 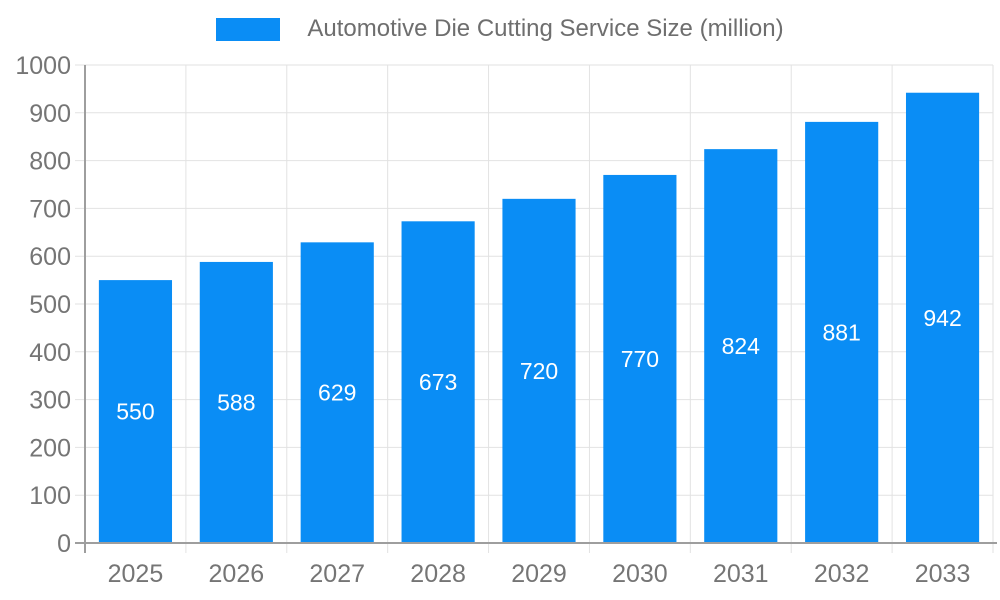 I want to click on bar-value-label: 673, so click(x=438, y=382).